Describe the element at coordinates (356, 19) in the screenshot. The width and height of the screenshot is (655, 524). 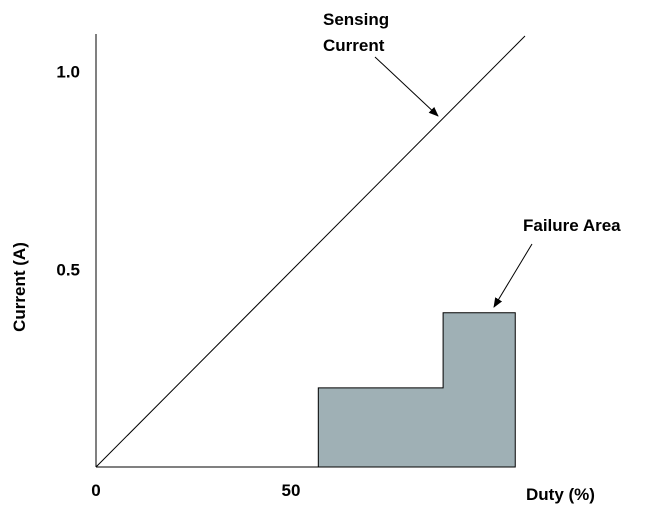
I see `sensing-current-label-line1: Sensing` at that location.